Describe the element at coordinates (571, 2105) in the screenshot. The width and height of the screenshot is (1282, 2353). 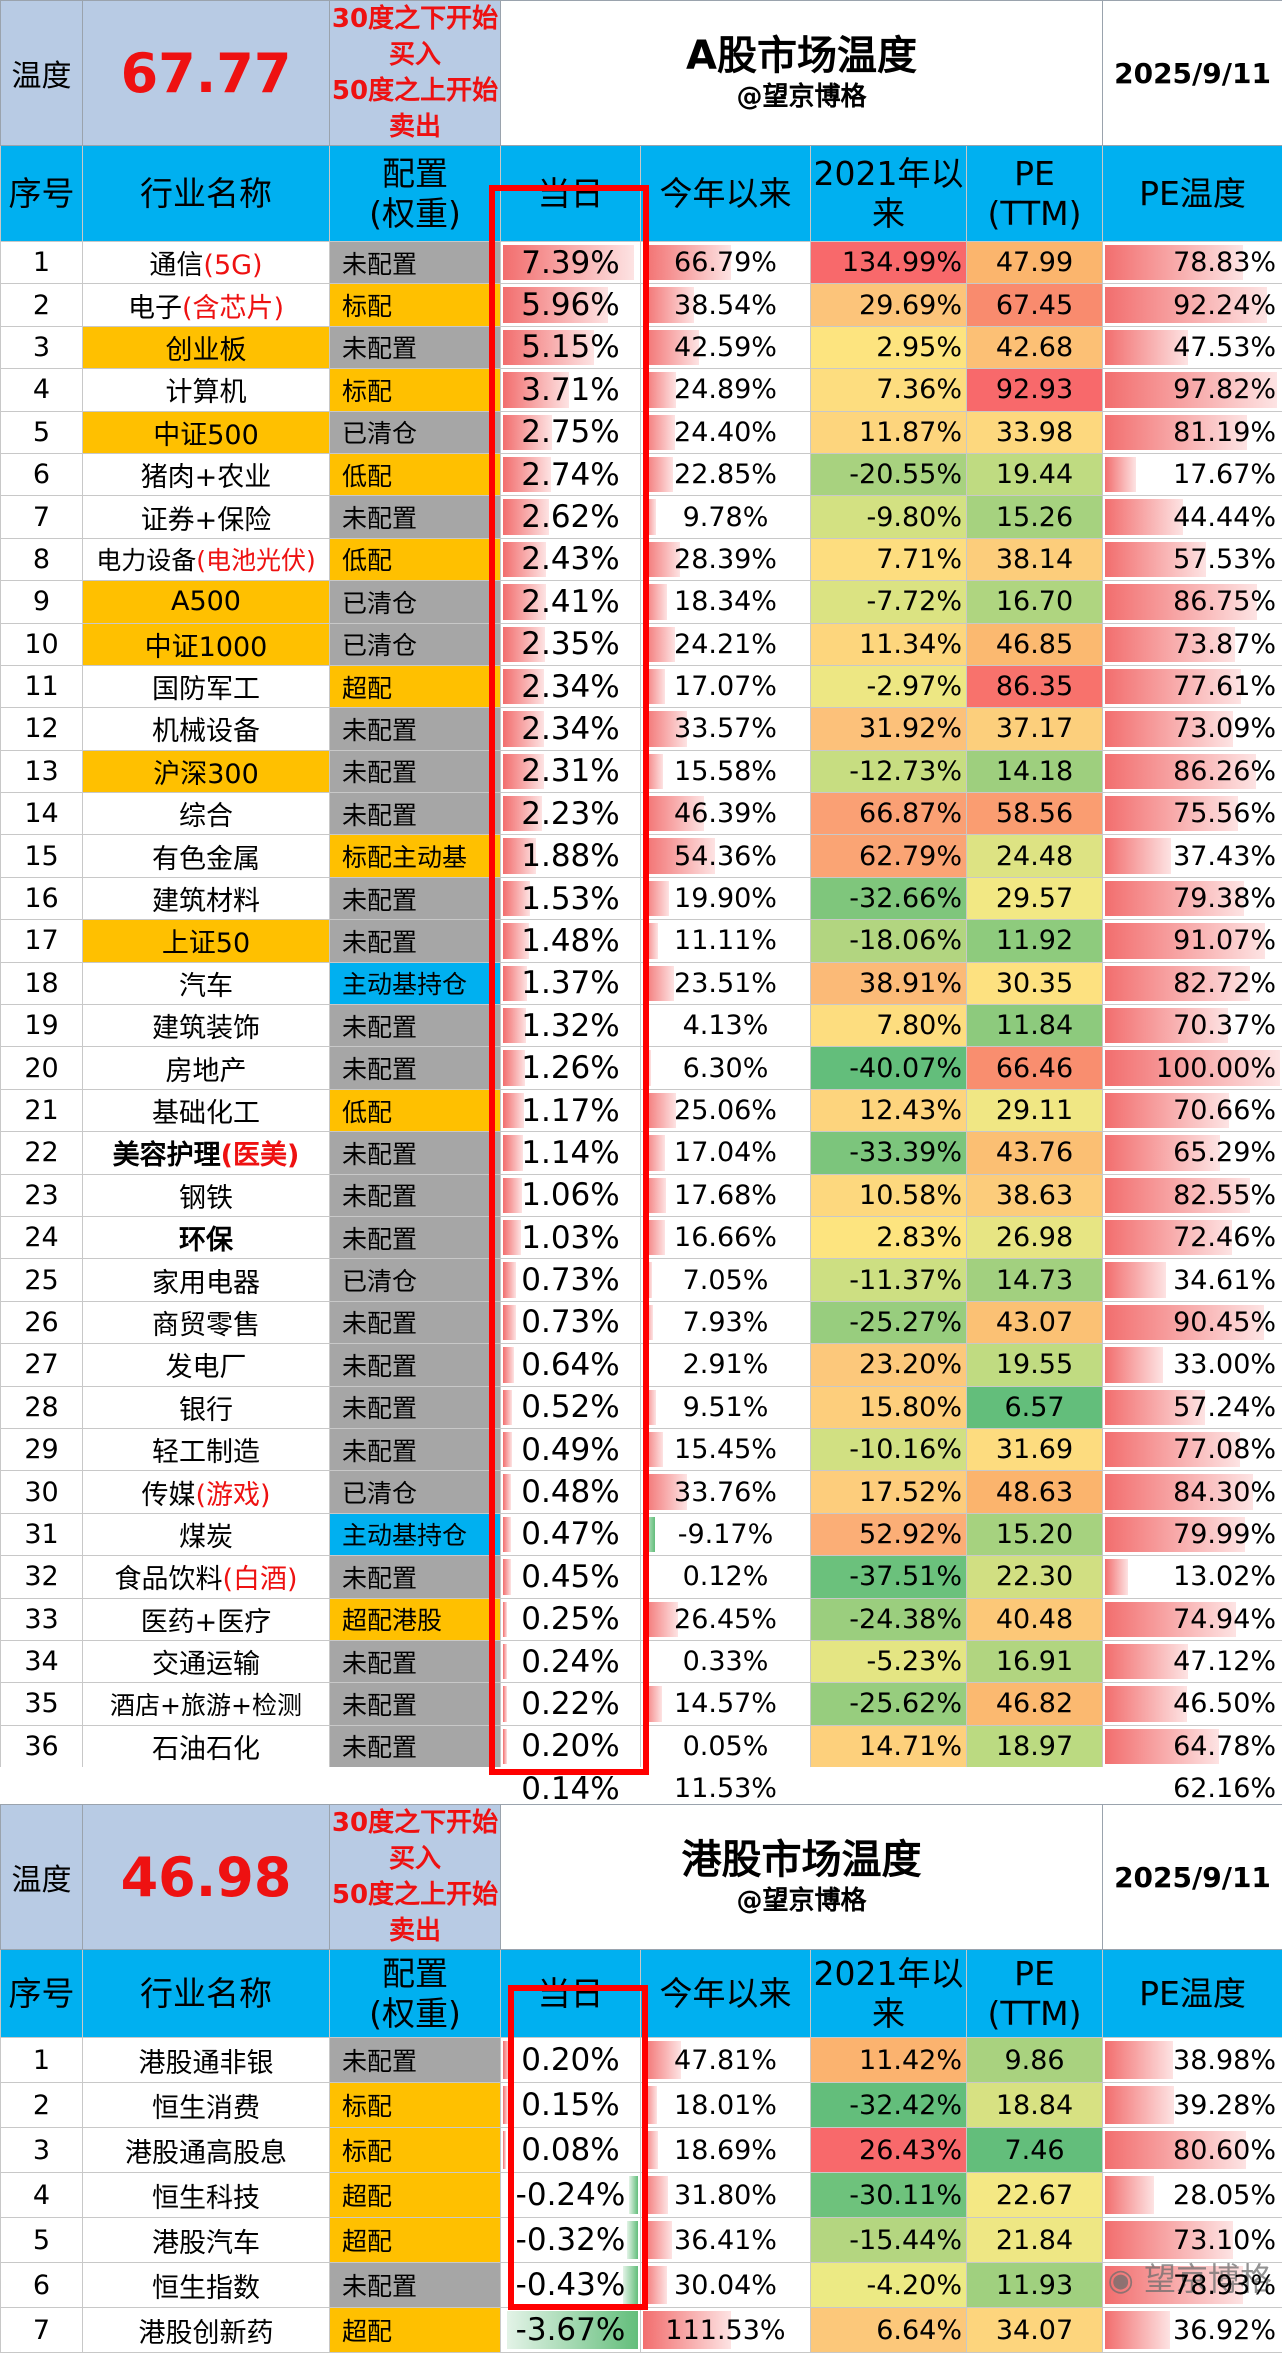
I see `day-change-cell: 0.15%` at that location.